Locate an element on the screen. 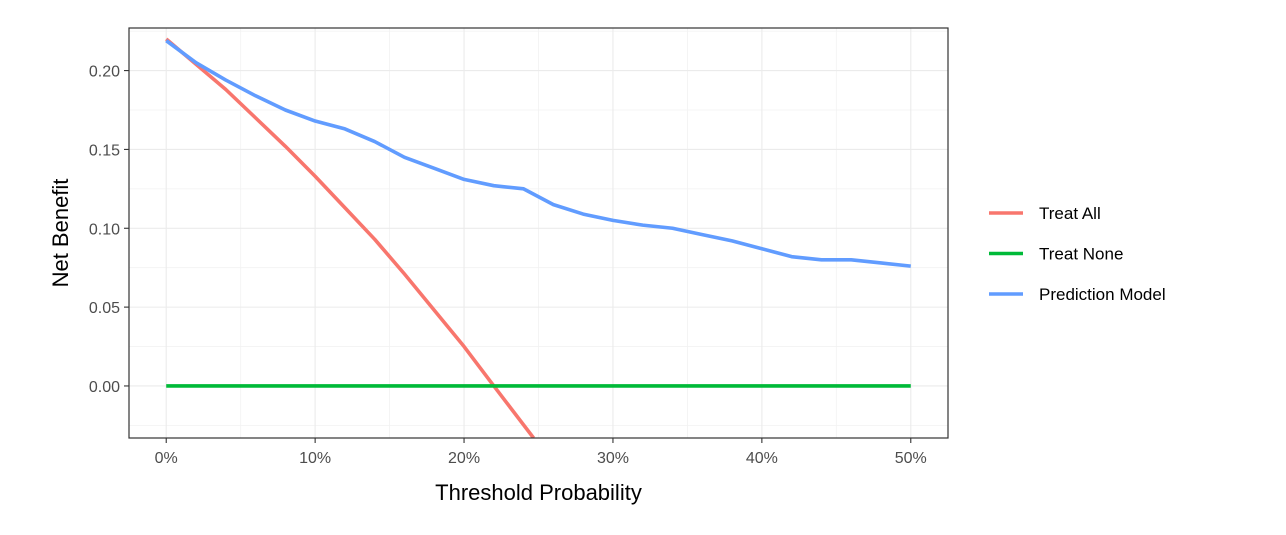 This screenshot has width=1286, height=535. x-tick-label: 0% is located at coordinates (166, 458).